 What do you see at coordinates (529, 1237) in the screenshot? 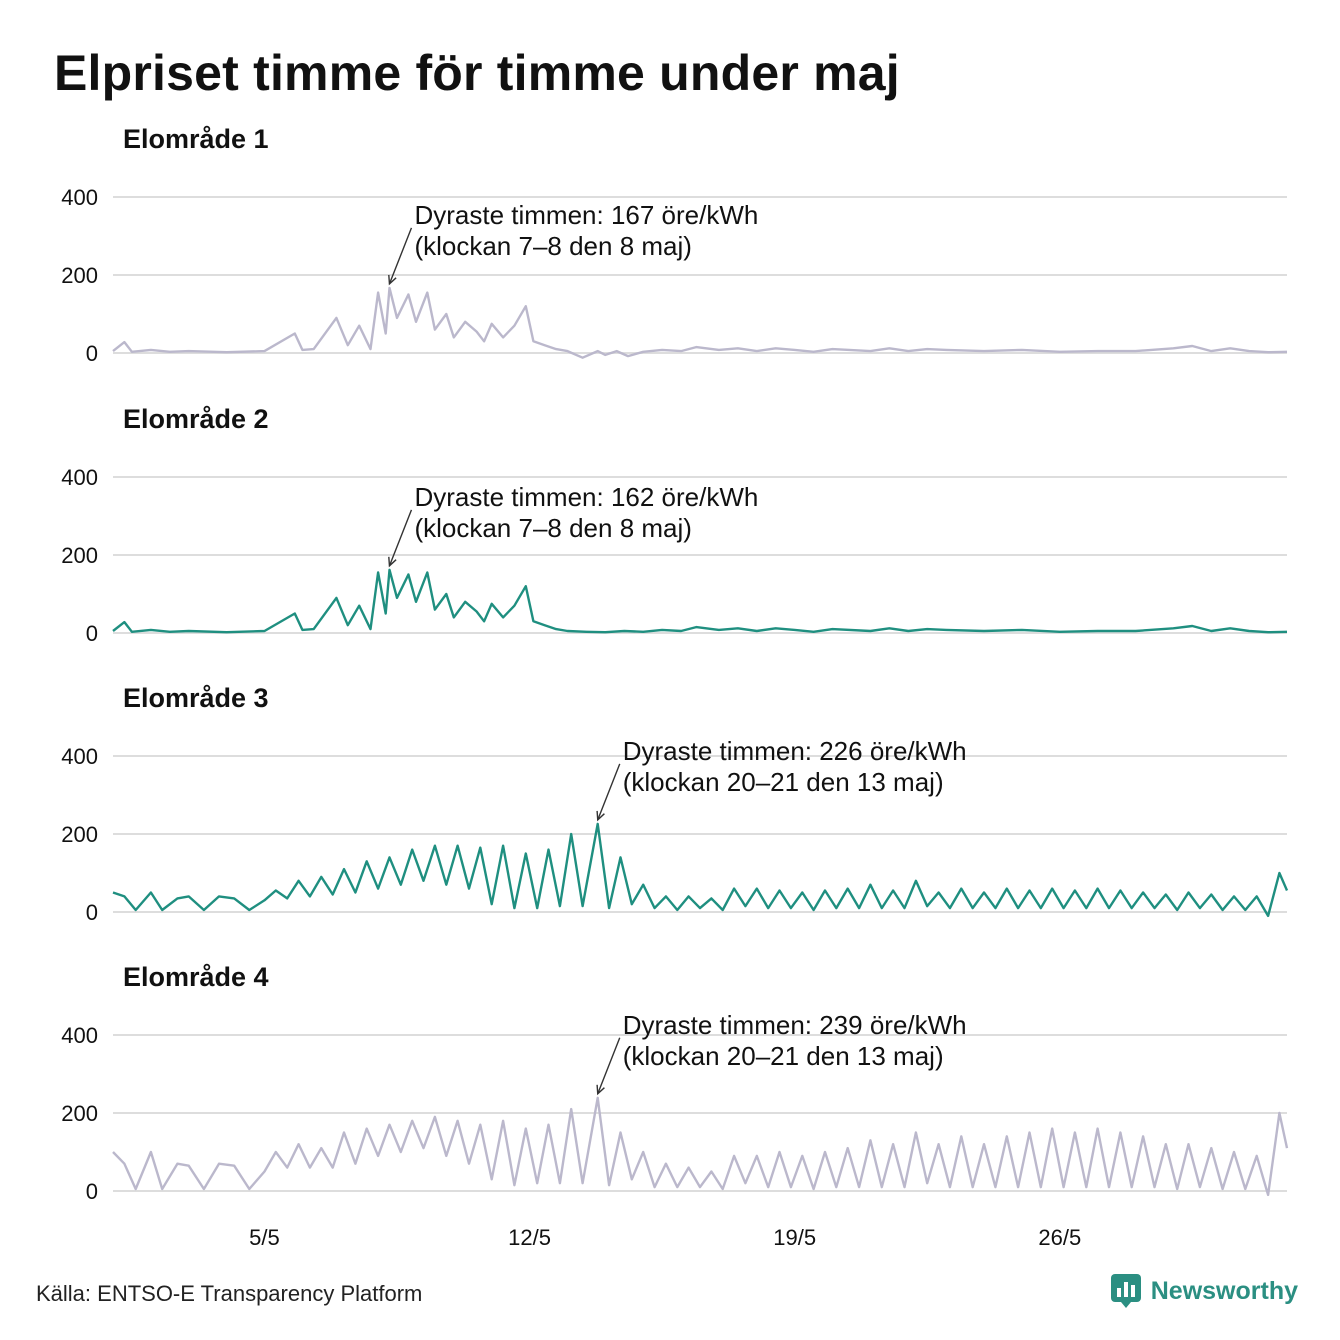
I see `x-tick-label: 12/5` at bounding box center [529, 1237].